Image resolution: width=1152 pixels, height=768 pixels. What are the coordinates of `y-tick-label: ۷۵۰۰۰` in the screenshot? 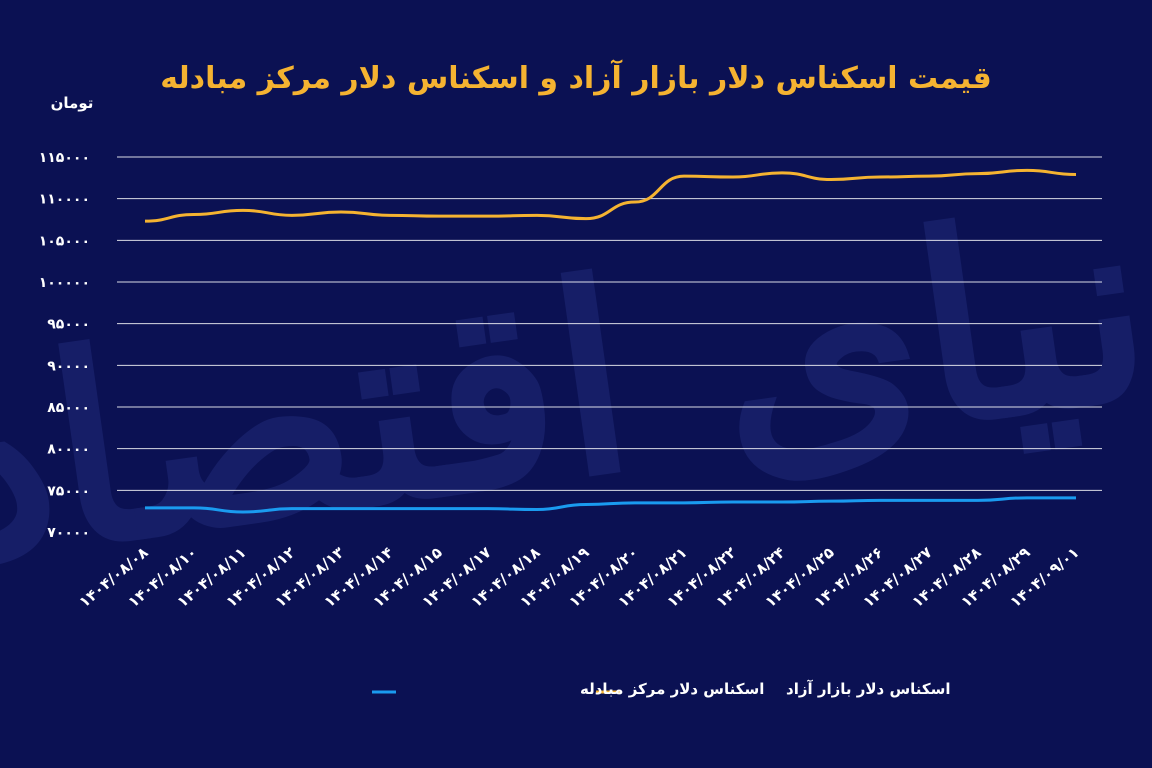 It's located at (68, 491).